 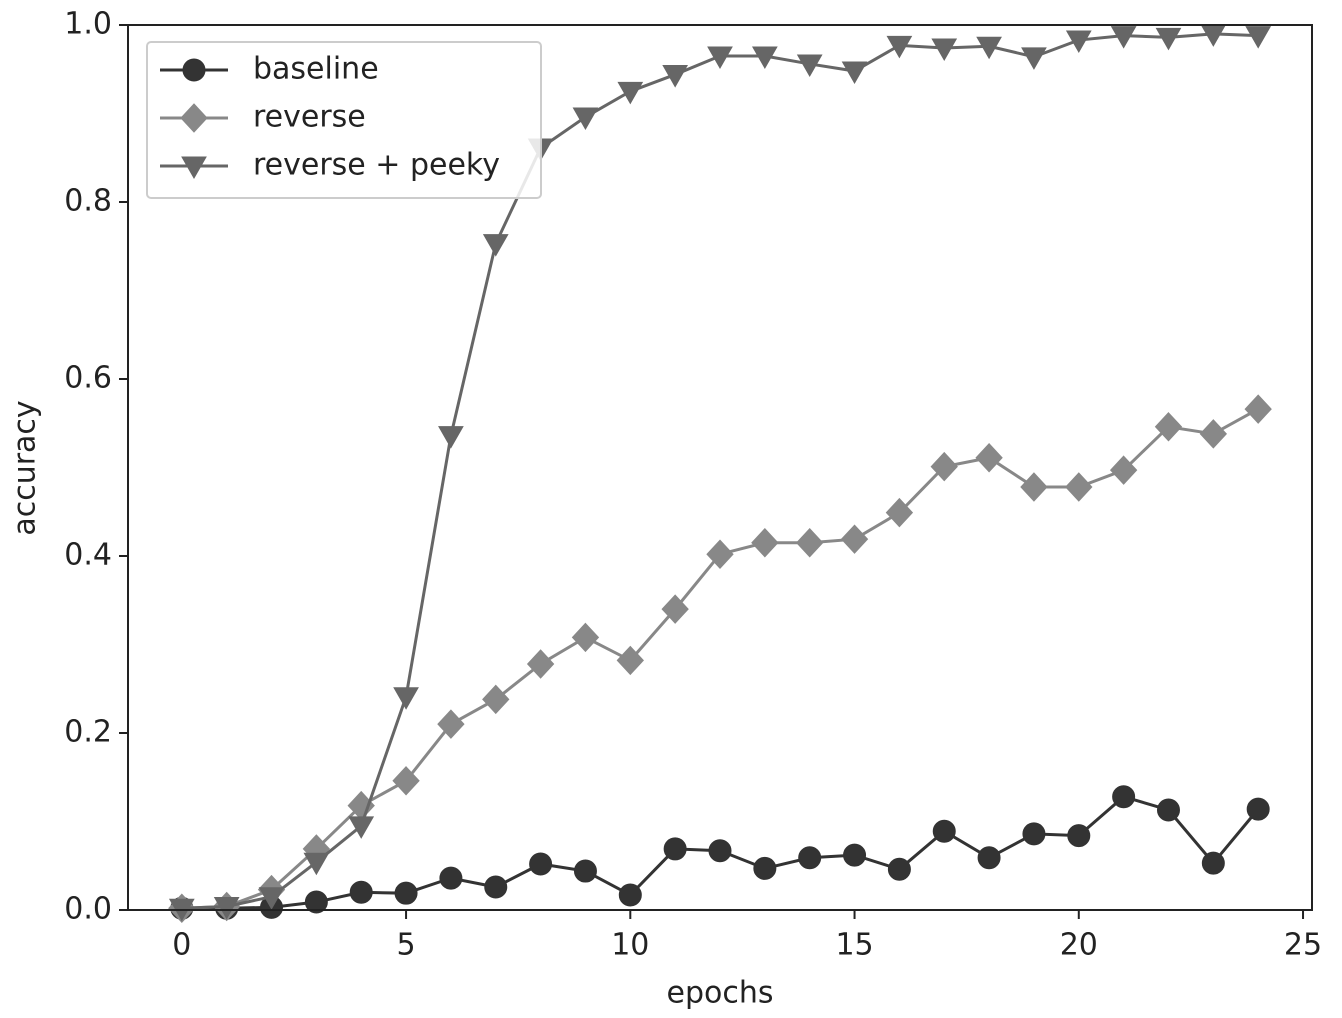 What do you see at coordinates (88, 201) in the screenshot?
I see `y-tick-label: 0.8` at bounding box center [88, 201].